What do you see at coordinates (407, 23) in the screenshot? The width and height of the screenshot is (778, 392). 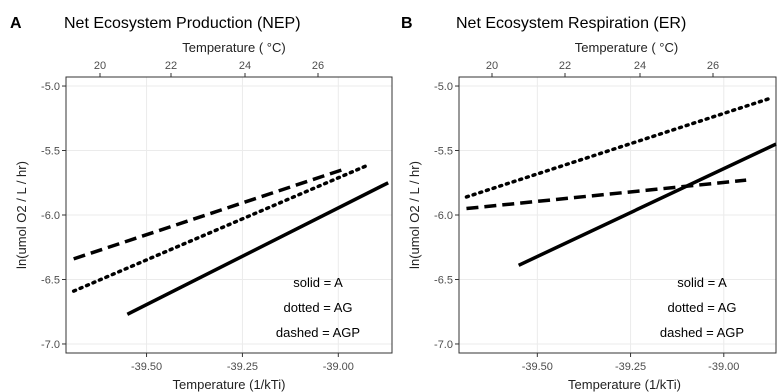 I see `panel-letter: B` at bounding box center [407, 23].